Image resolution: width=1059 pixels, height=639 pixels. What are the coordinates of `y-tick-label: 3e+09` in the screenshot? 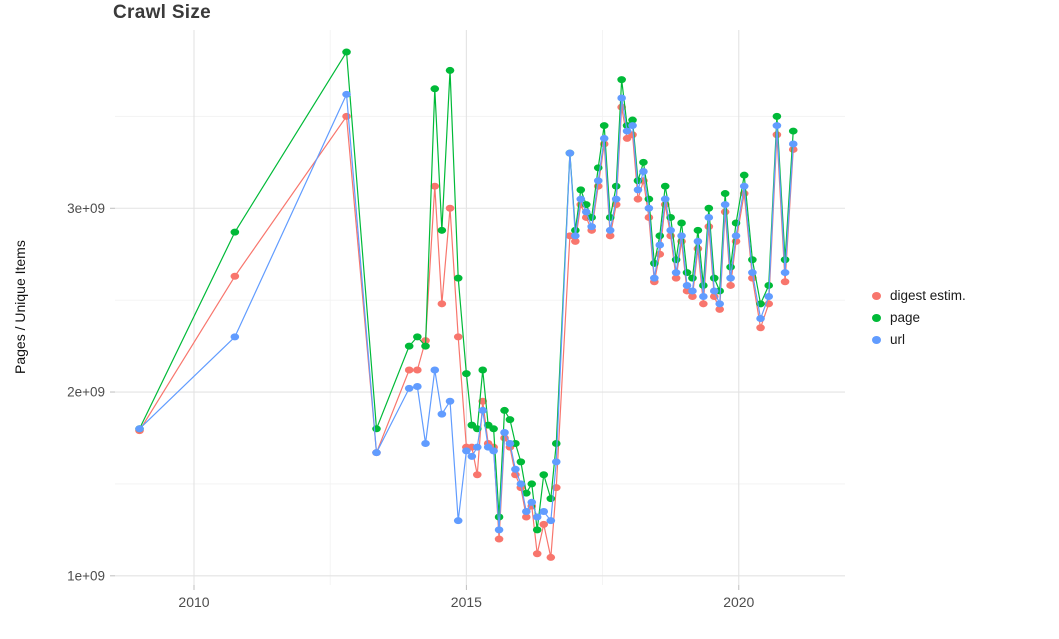 It's located at (86, 208).